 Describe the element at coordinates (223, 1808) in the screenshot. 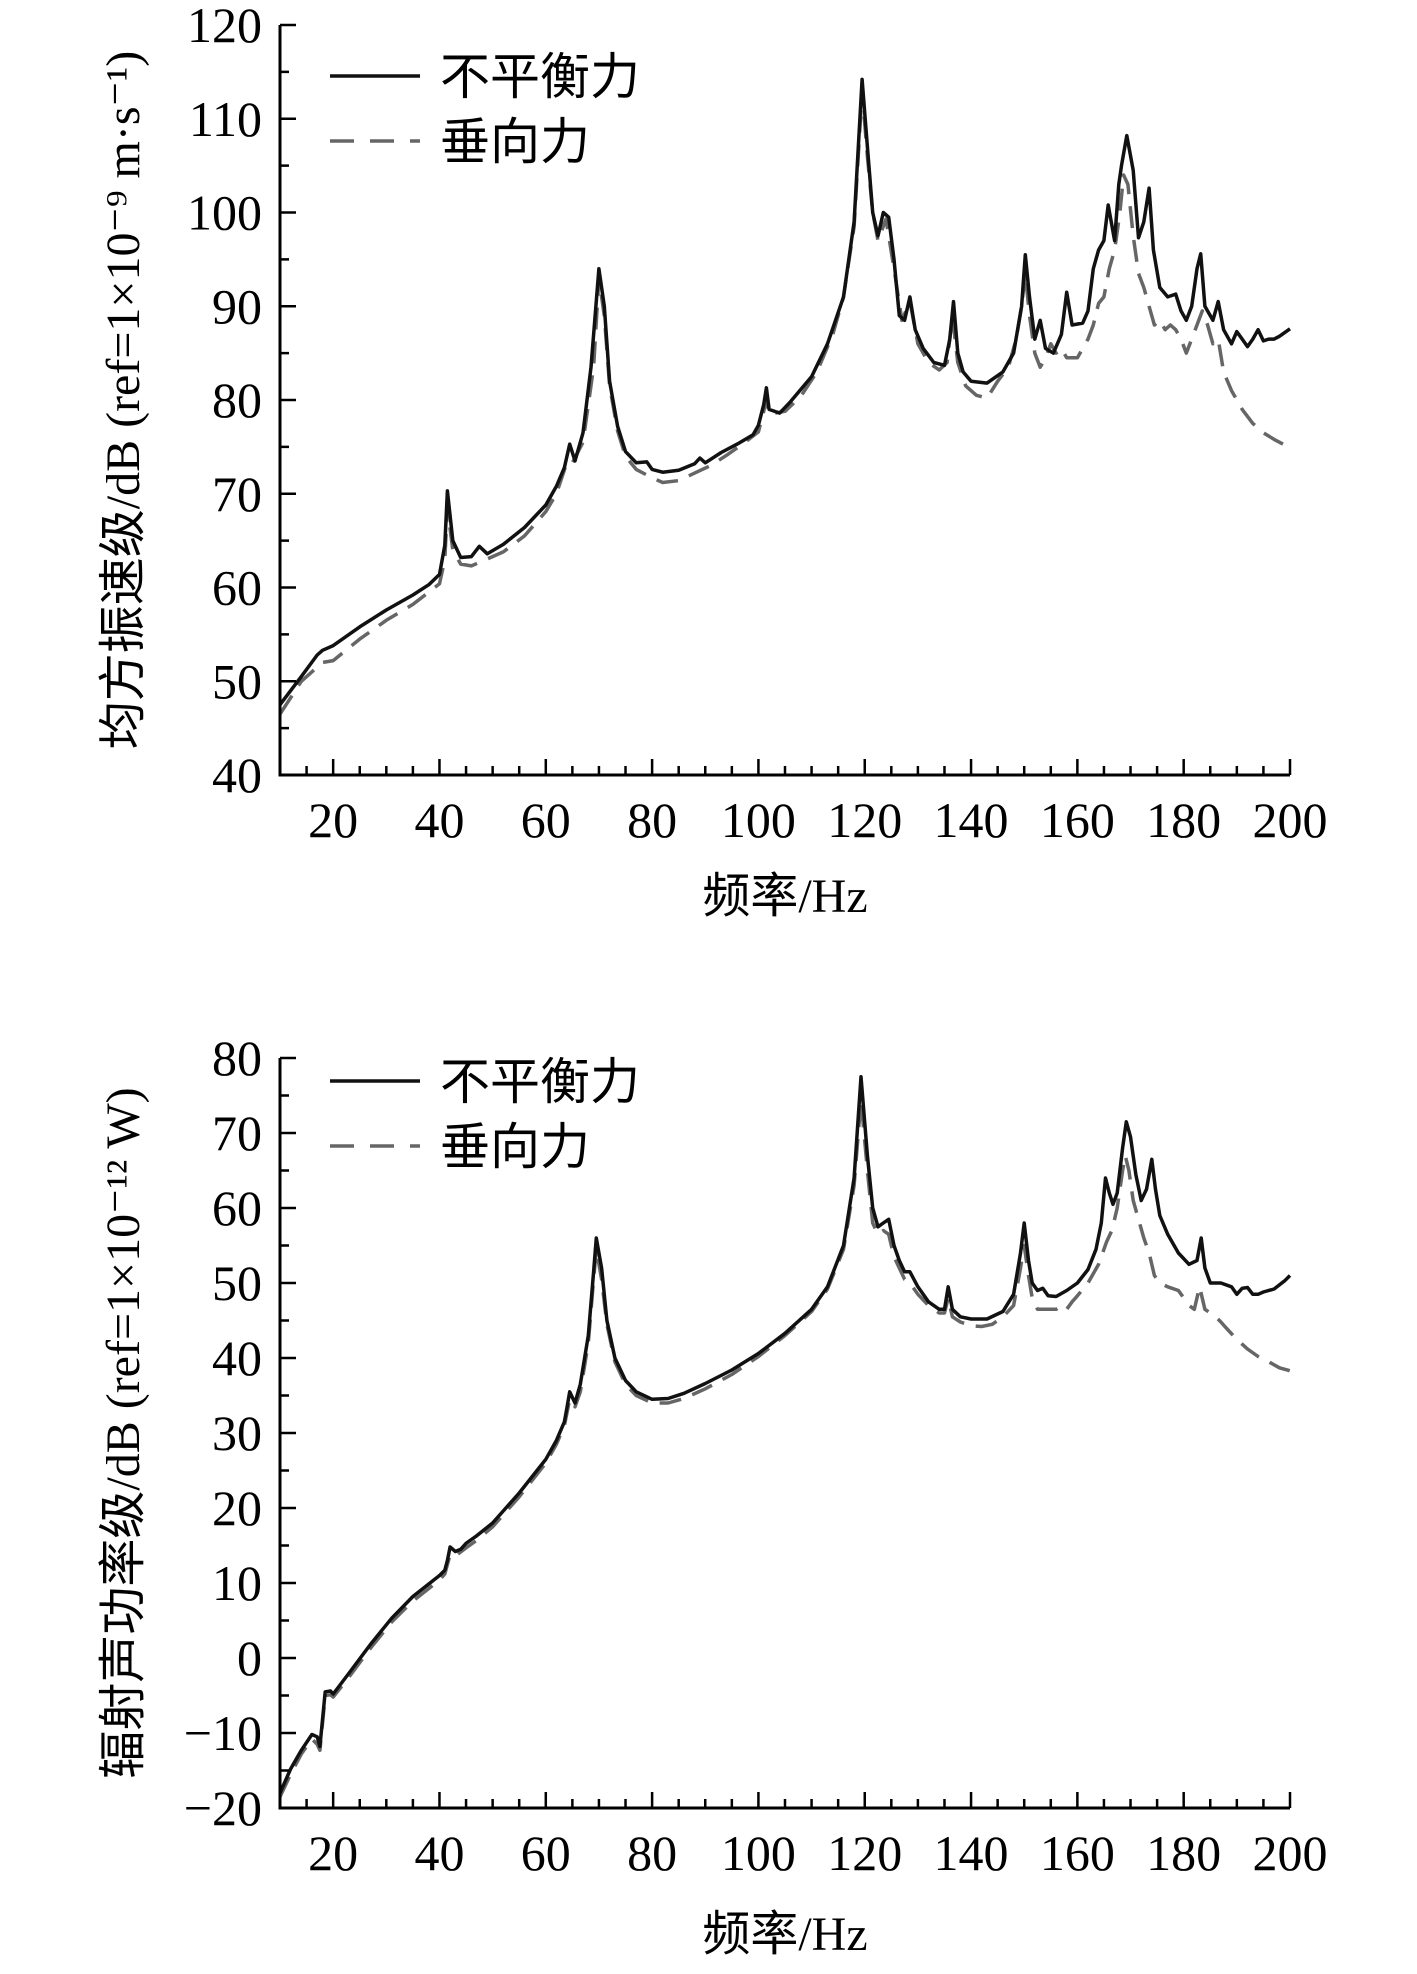

I see `y-tick-label: −20` at that location.